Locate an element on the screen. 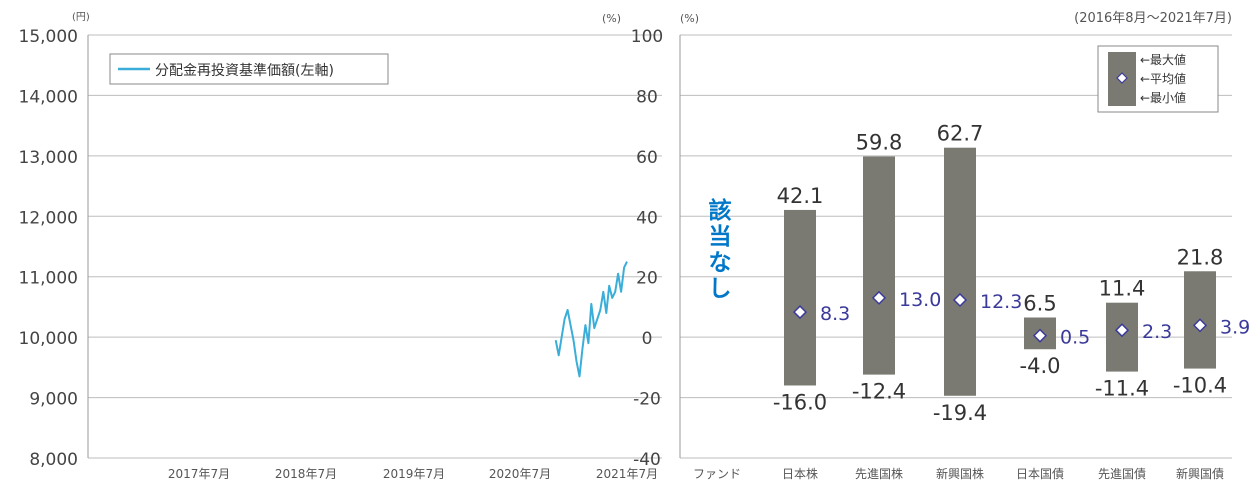  right-x-tick-label: 日本国債 is located at coordinates (1040, 473).